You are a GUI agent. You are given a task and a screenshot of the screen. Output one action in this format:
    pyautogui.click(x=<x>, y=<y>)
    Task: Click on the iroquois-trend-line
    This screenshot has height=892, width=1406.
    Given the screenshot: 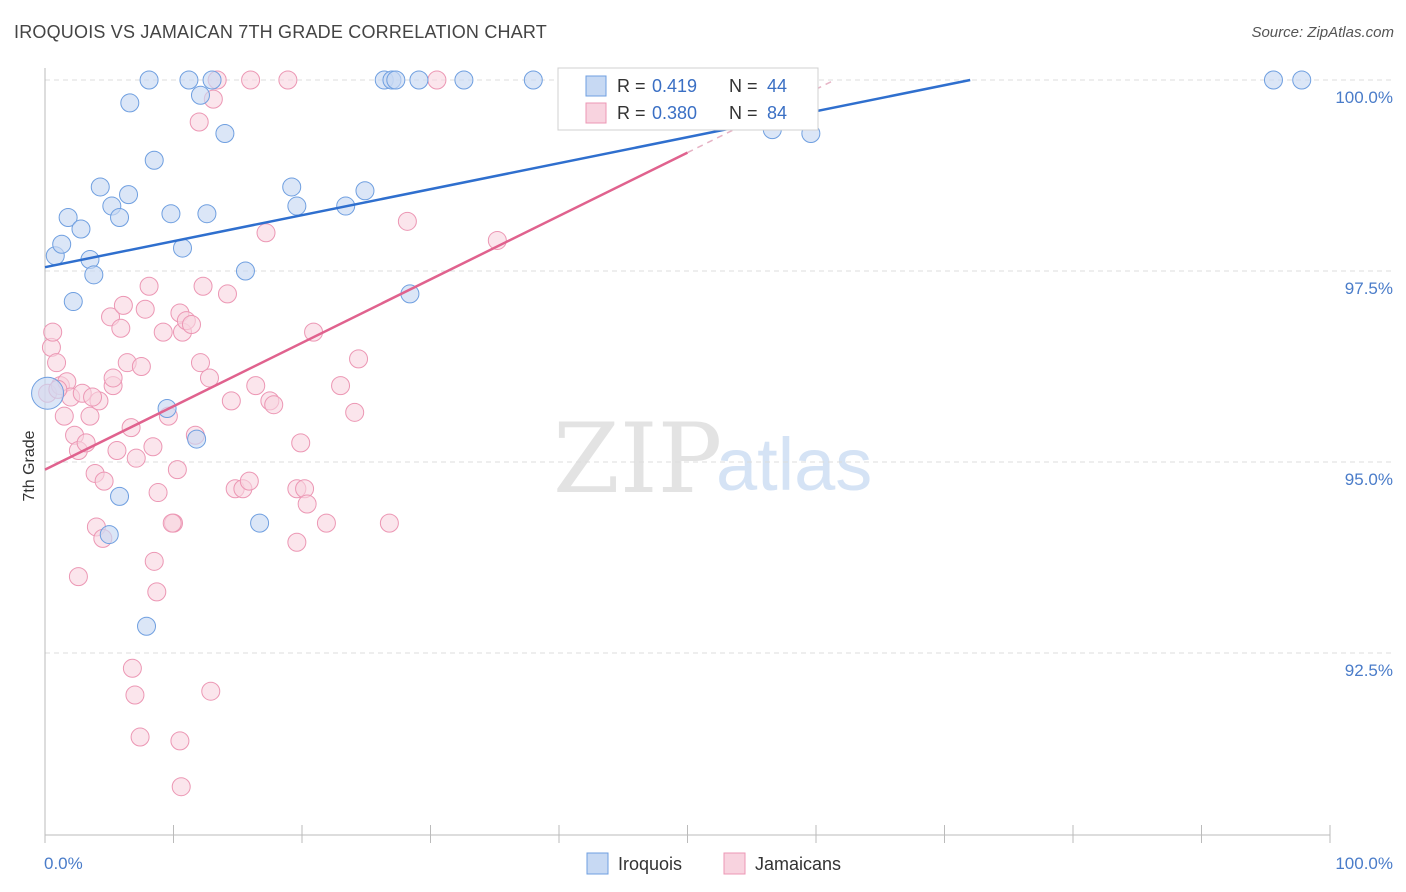 What is the action you would take?
    pyautogui.click(x=507, y=173)
    